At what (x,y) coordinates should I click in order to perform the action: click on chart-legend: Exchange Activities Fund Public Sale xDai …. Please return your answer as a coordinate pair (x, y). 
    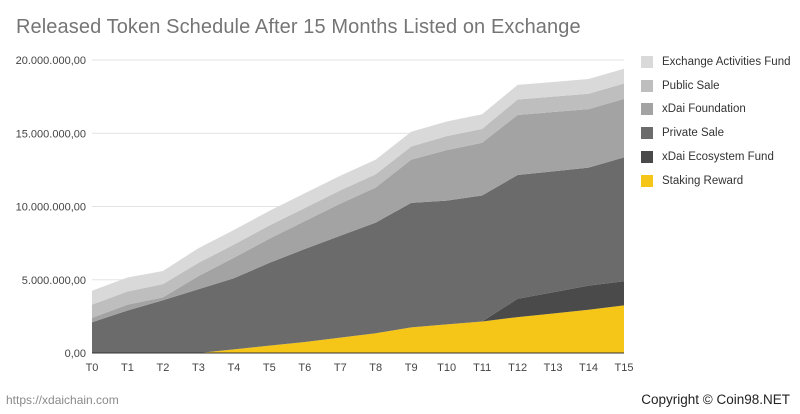
    Looking at the image, I should click on (716, 121).